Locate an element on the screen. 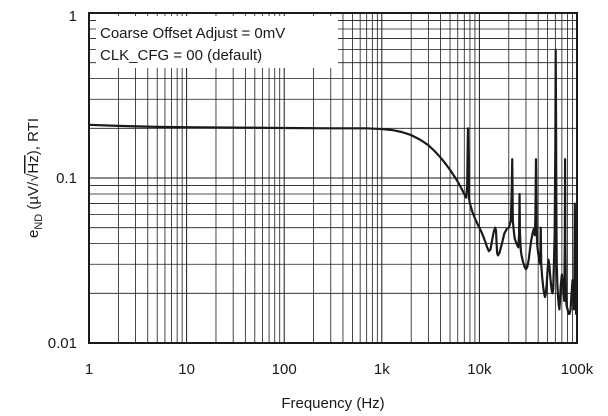 The height and width of the screenshot is (416, 608). x-tick-label: 10k is located at coordinates (479, 369).